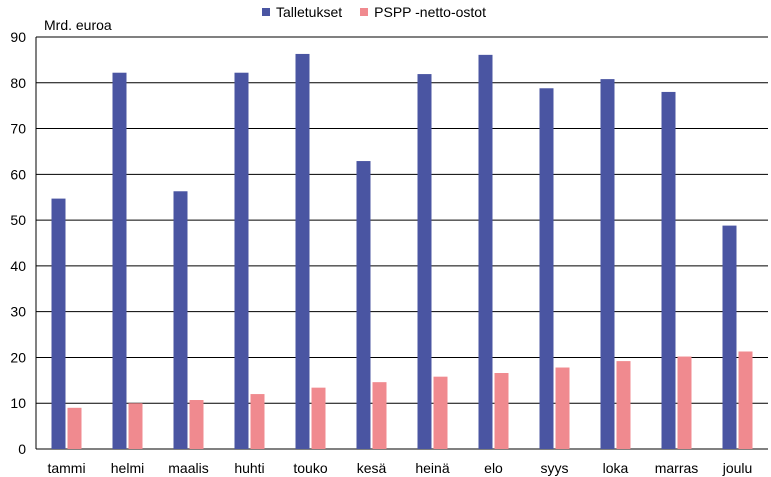 This screenshot has width=771, height=477. I want to click on y-tick-label: 10, so click(18, 403).